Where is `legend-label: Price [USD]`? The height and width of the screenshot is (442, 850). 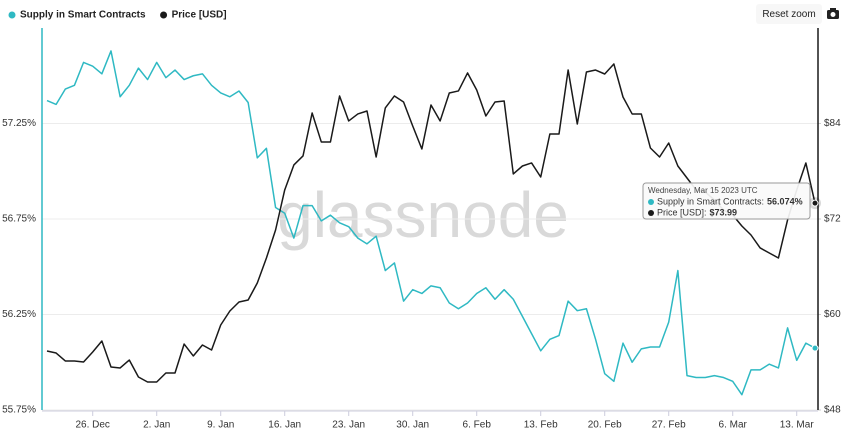 legend-label: Price [USD] is located at coordinates (199, 15).